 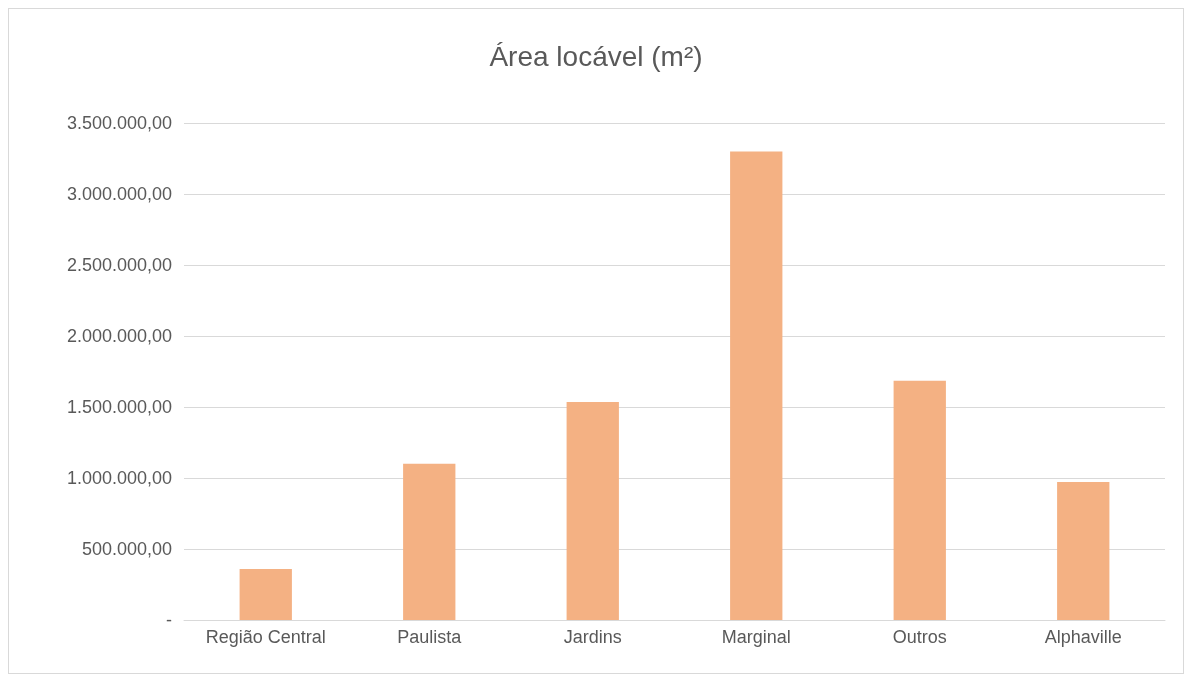 I want to click on y-tick-label: -, so click(x=169, y=620).